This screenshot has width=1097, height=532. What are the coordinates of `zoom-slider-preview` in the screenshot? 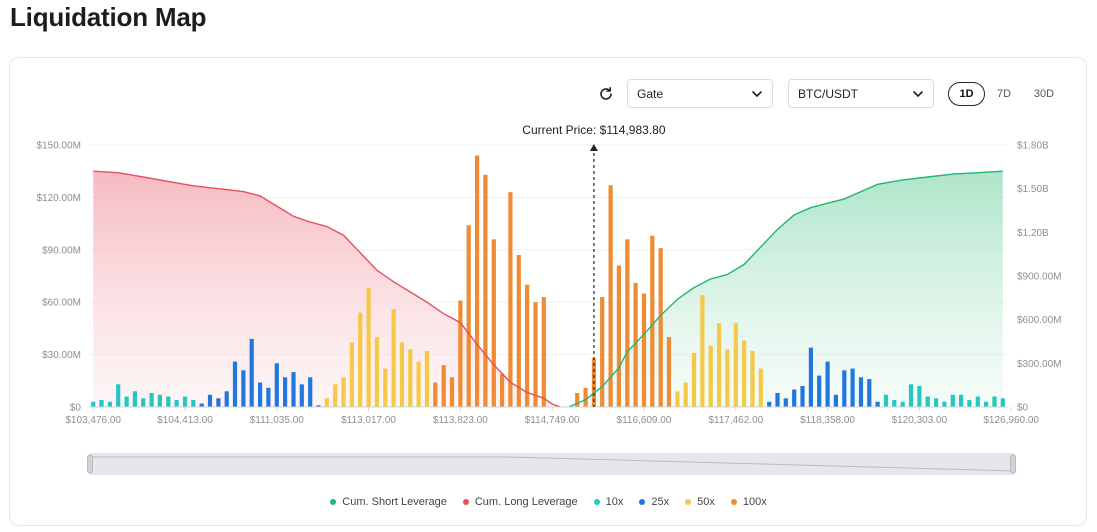 It's located at (552, 464).